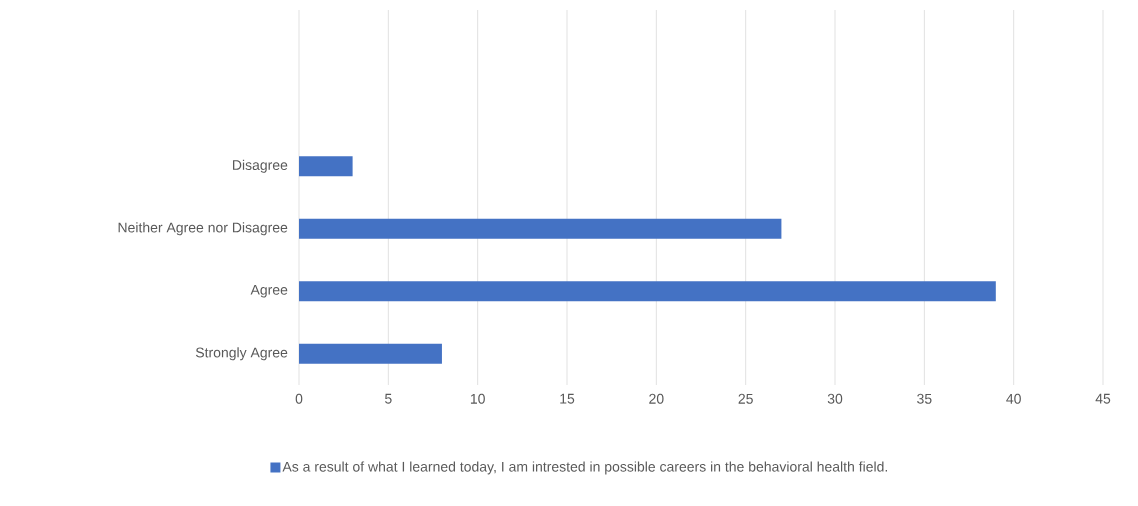 The width and height of the screenshot is (1138, 506). I want to click on x-tick-label: 20, so click(656, 398).